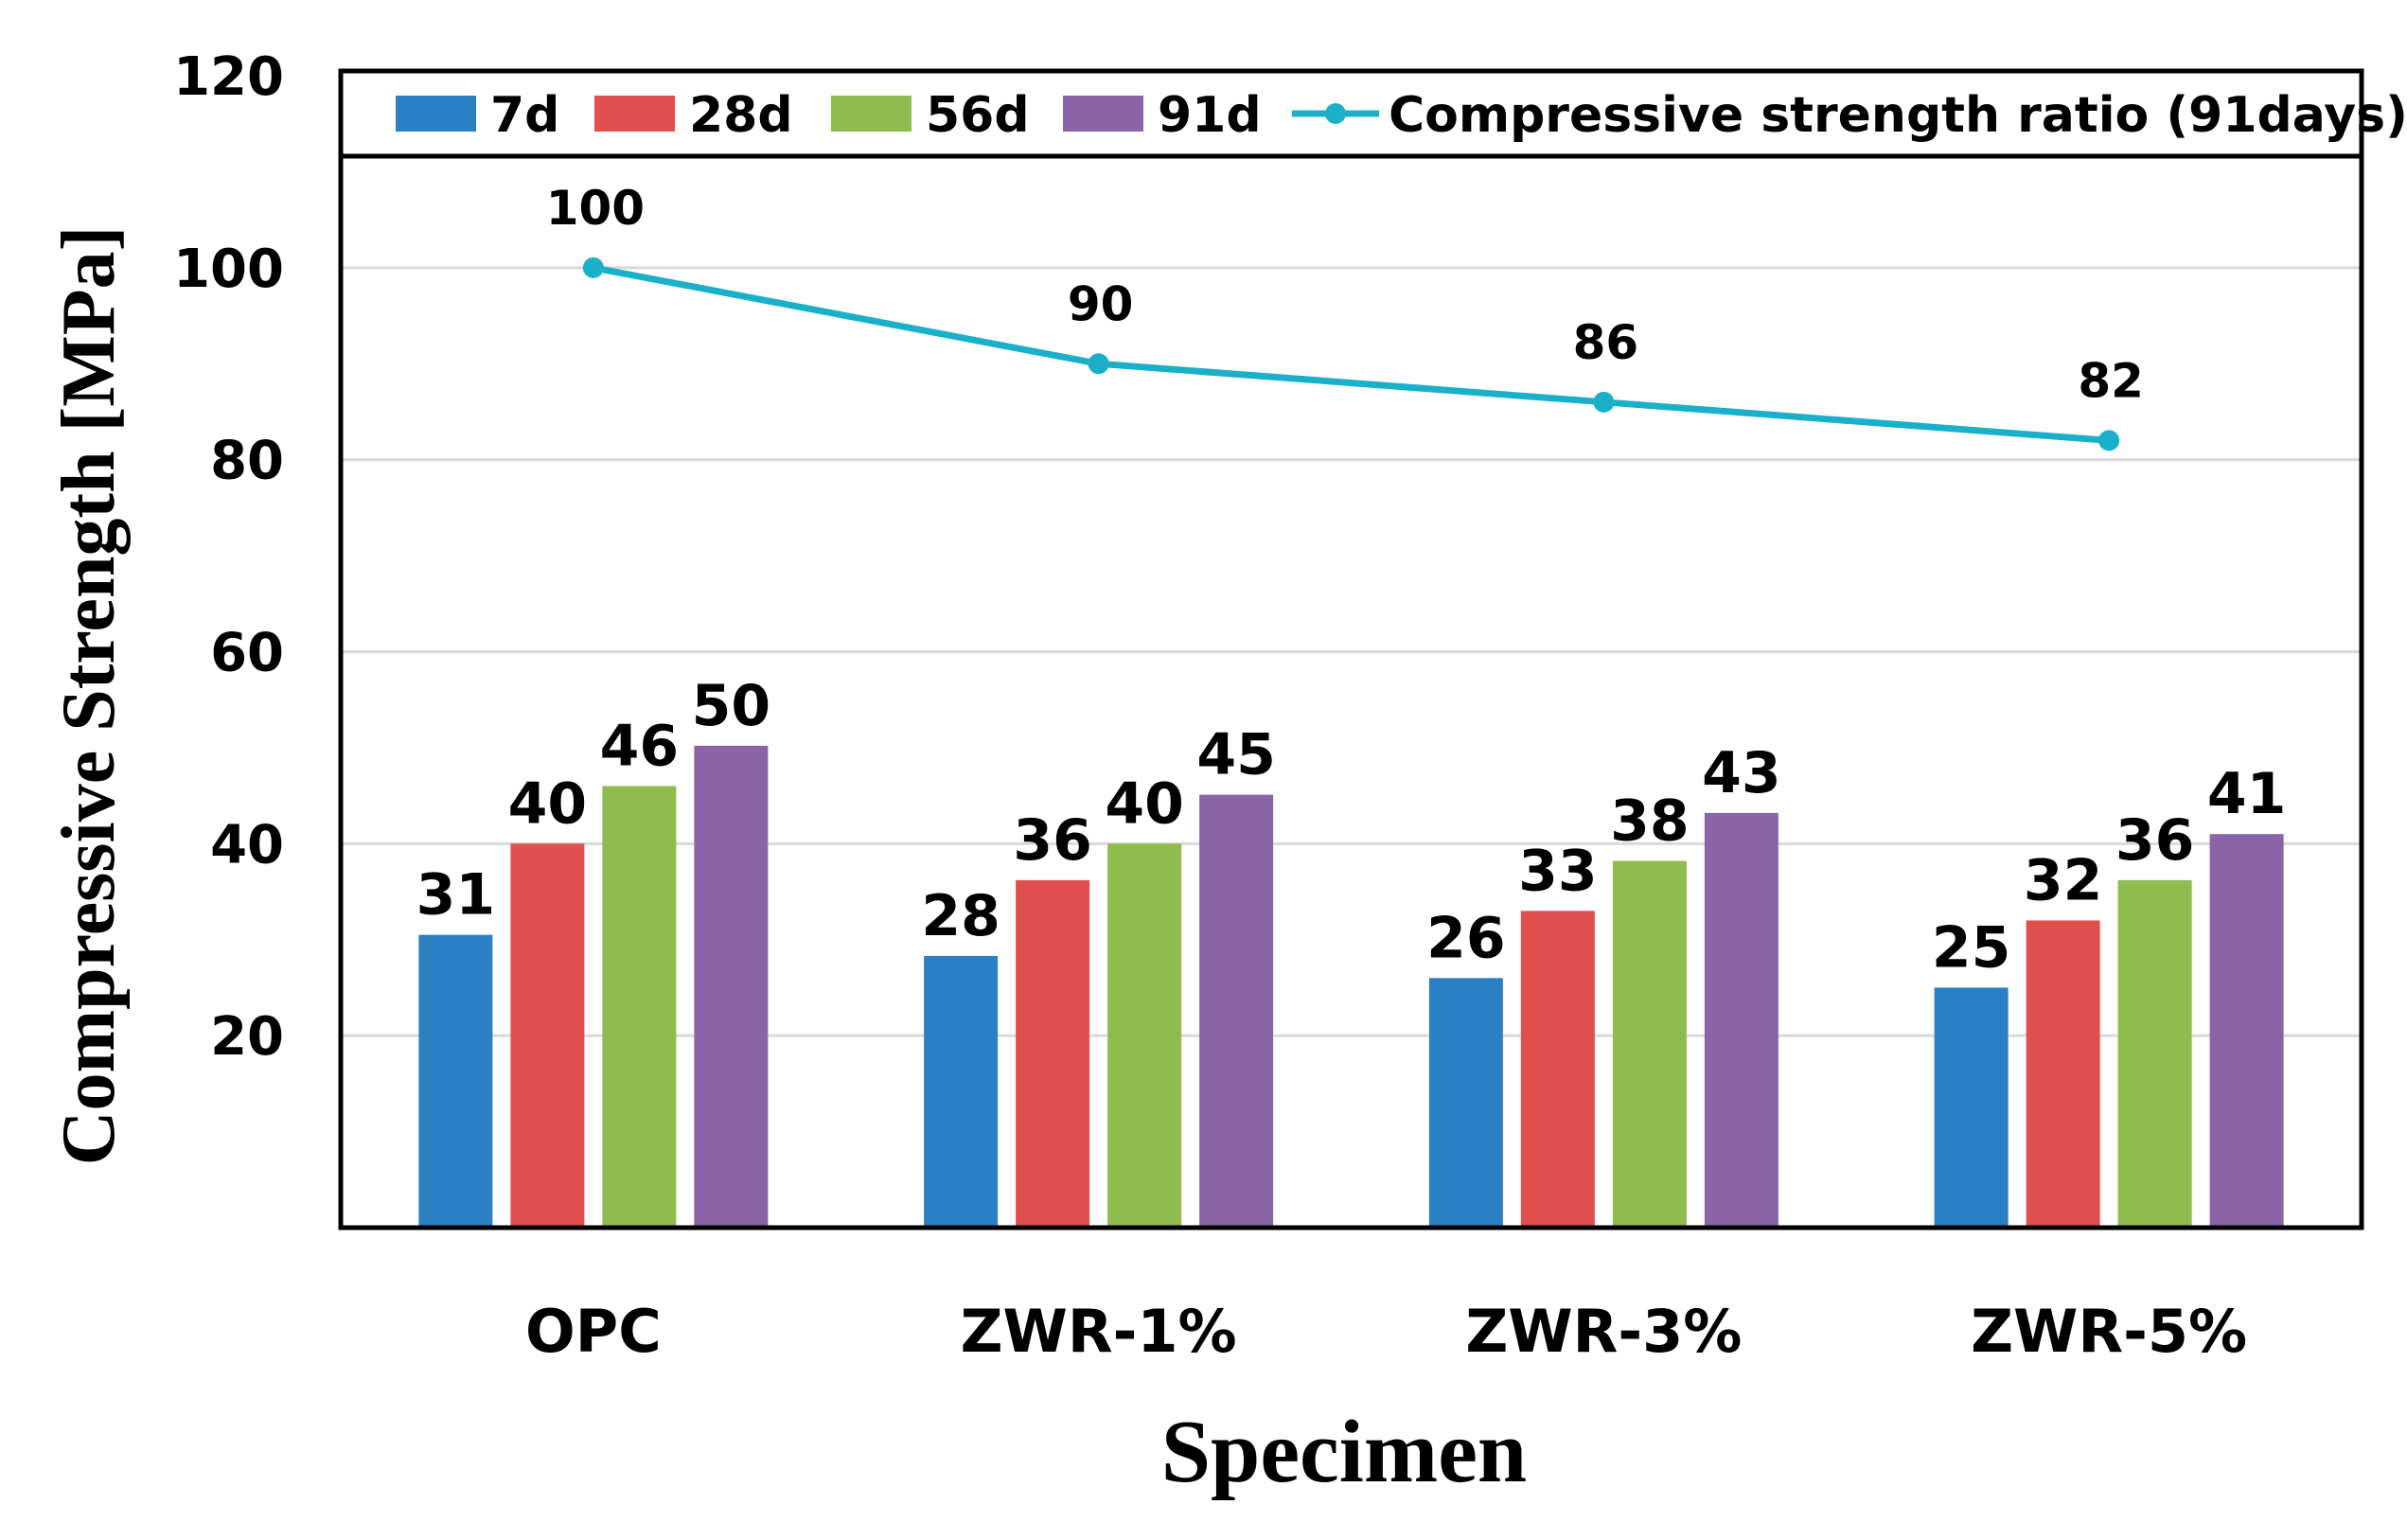  What do you see at coordinates (1236, 1011) in the screenshot?
I see `bar-91d-ZWR-1%` at bounding box center [1236, 1011].